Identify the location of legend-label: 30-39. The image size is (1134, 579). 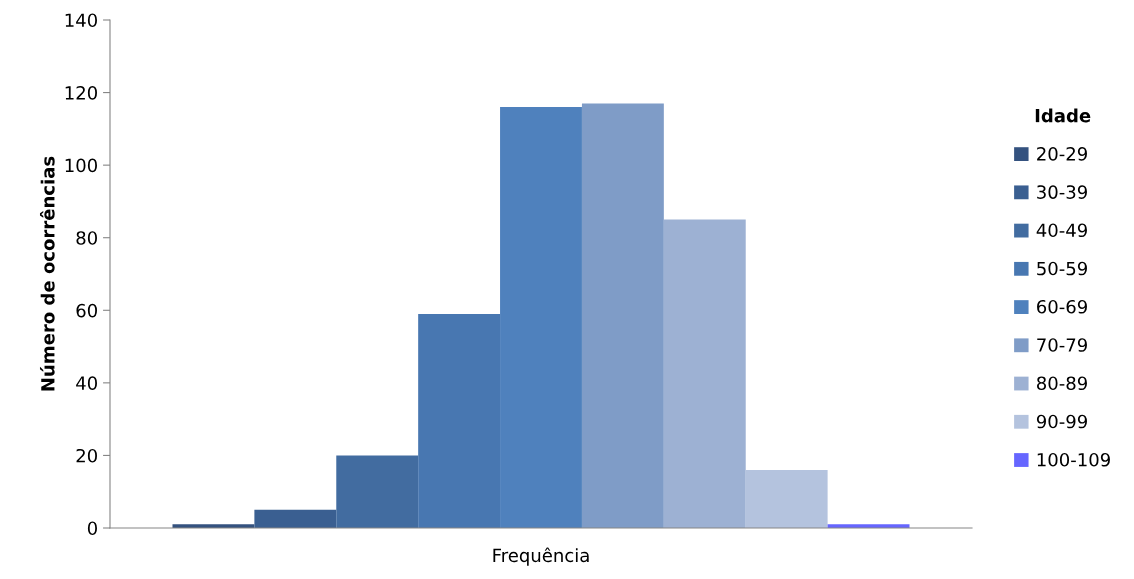
(1062, 192).